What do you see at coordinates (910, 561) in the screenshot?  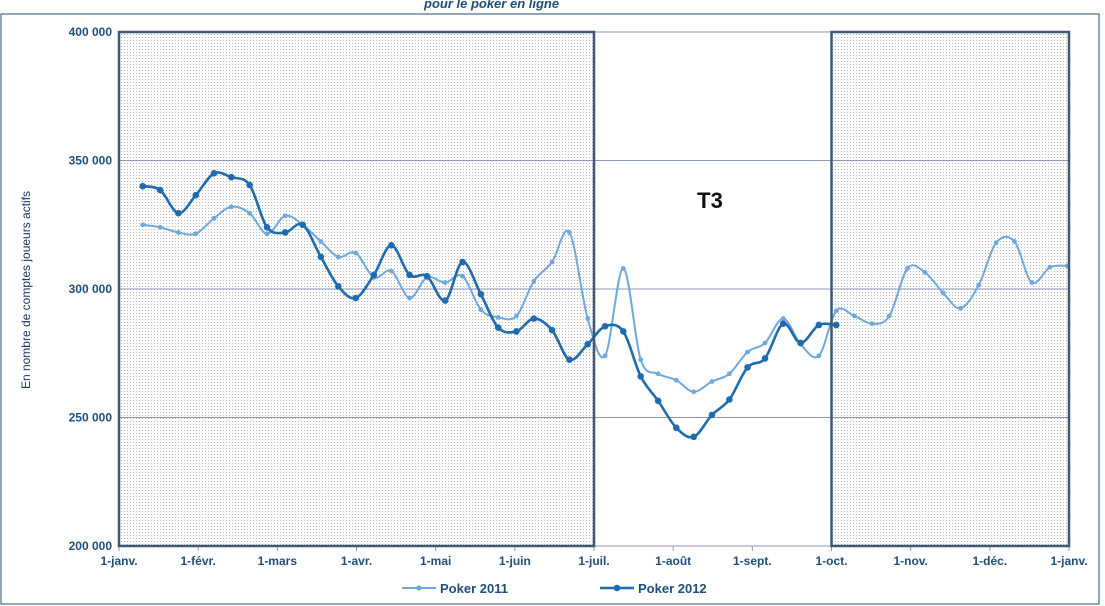 I see `x-tick-label: 1-nov.` at bounding box center [910, 561].